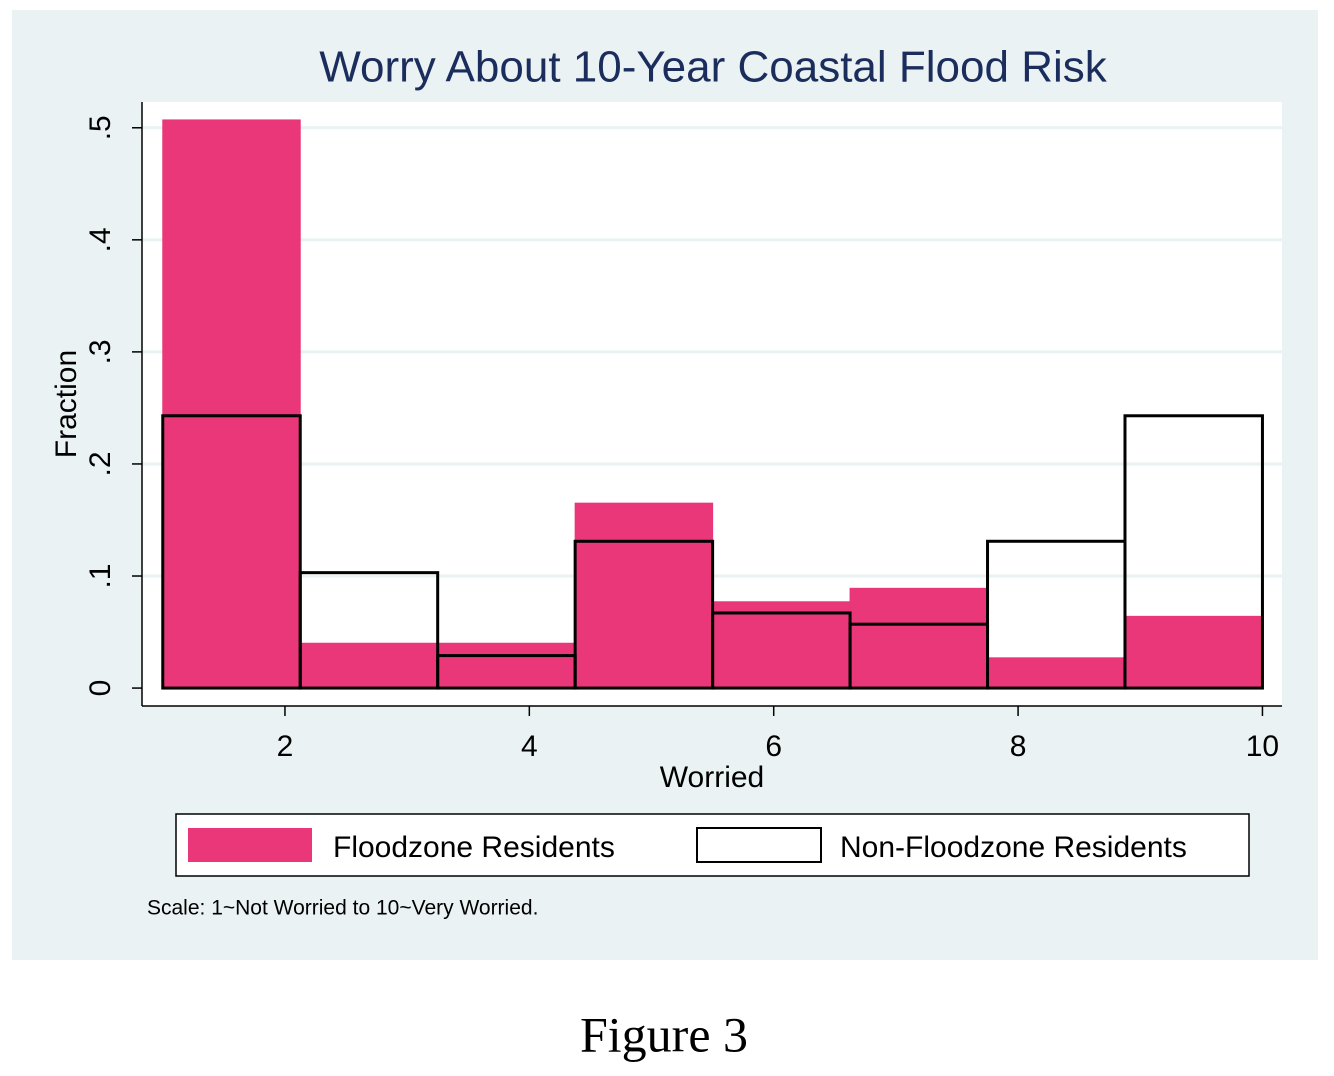 The image size is (1334, 1076). What do you see at coordinates (1013, 847) in the screenshot?
I see `legend-label: Non-Floodzone Residents` at bounding box center [1013, 847].